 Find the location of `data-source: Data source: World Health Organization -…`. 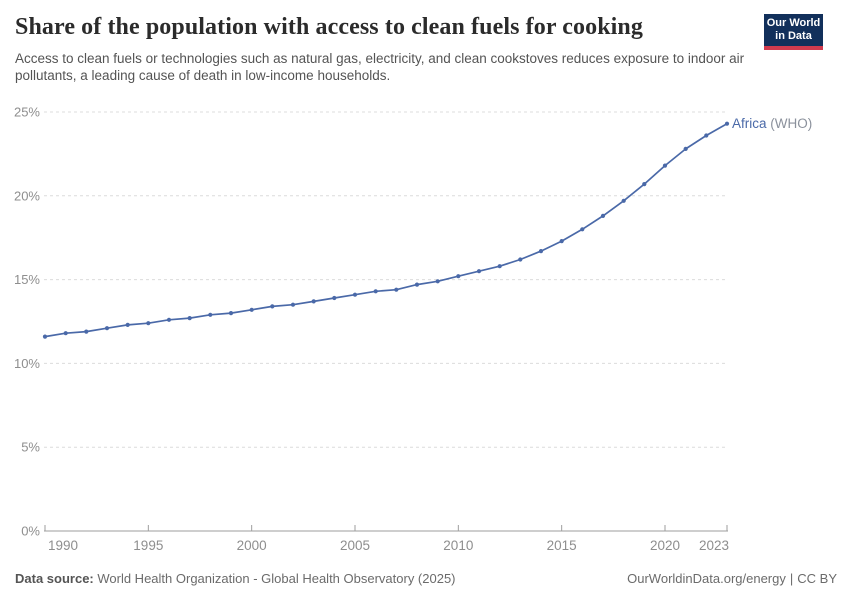

data-source: Data source: World Health Organization -… is located at coordinates (235, 578).